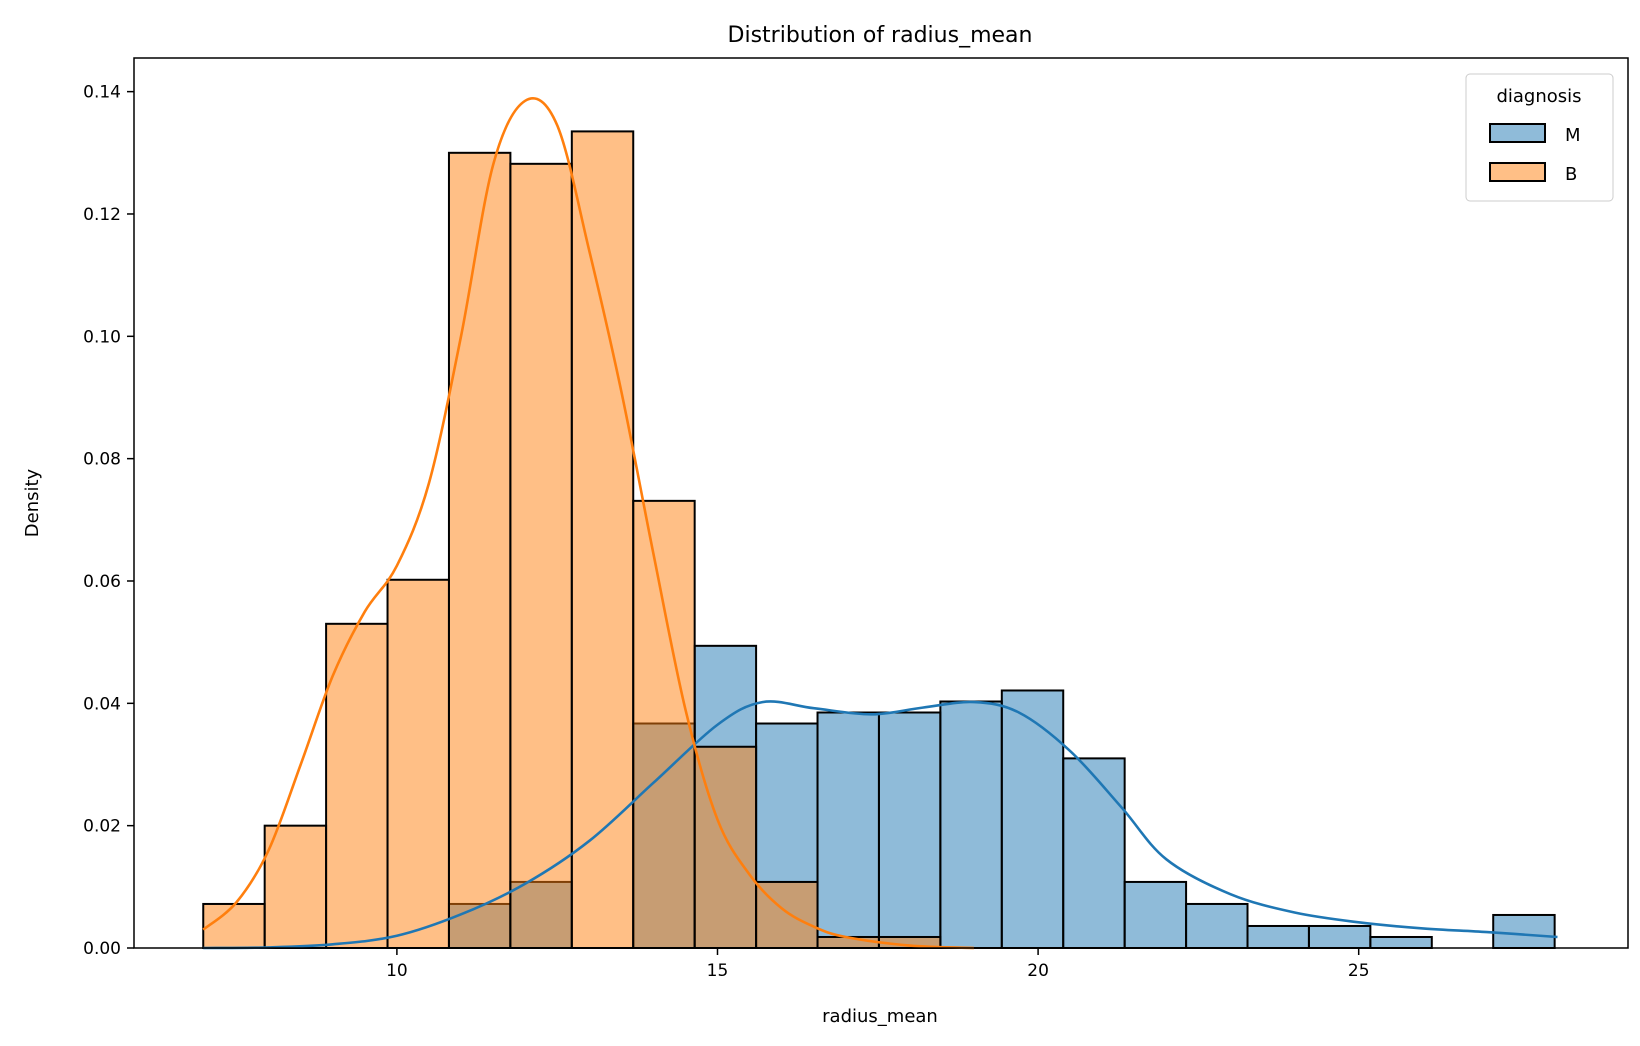 Image resolution: width=1640 pixels, height=1046 pixels. What do you see at coordinates (1571, 174) in the screenshot?
I see `legend-label-b: B` at bounding box center [1571, 174].